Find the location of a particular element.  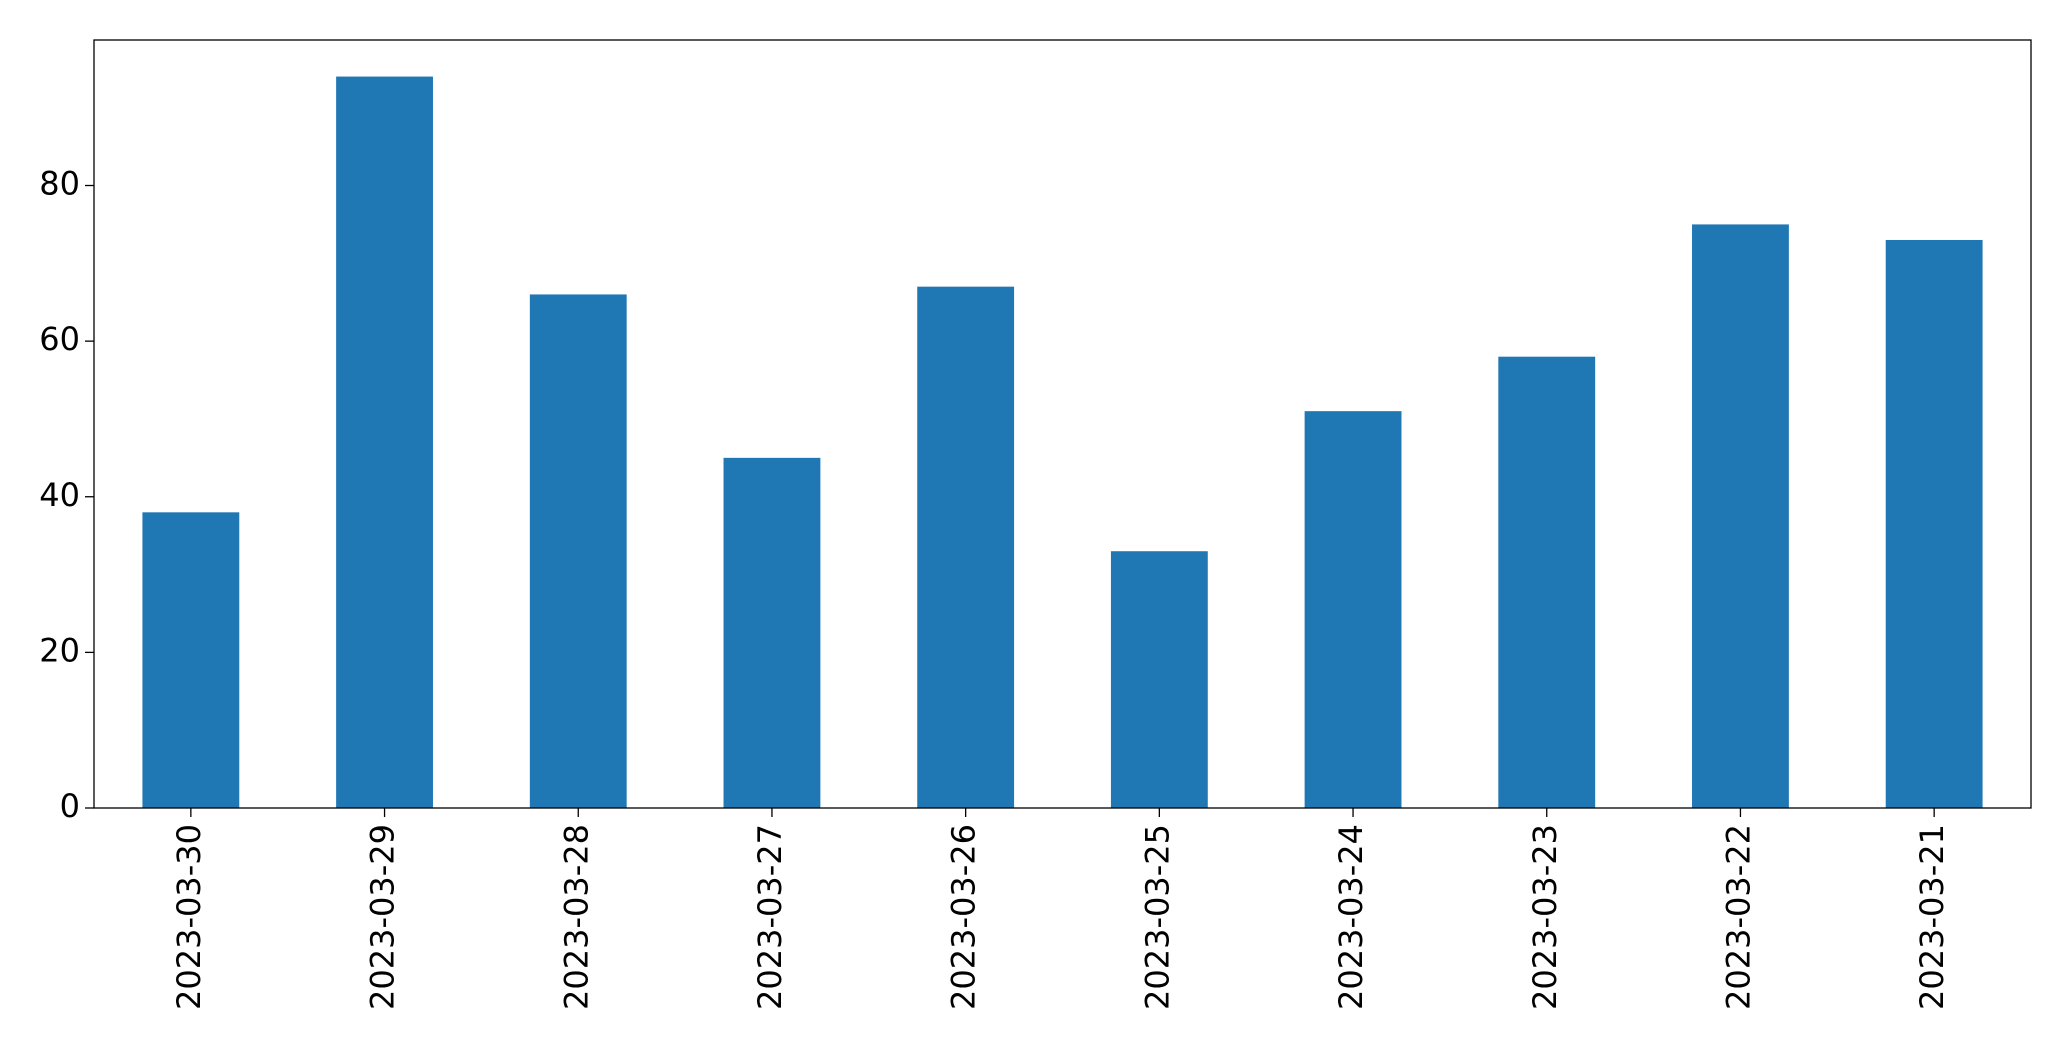

x-tick-label: 2023-03-25 is located at coordinates (1157, 917).